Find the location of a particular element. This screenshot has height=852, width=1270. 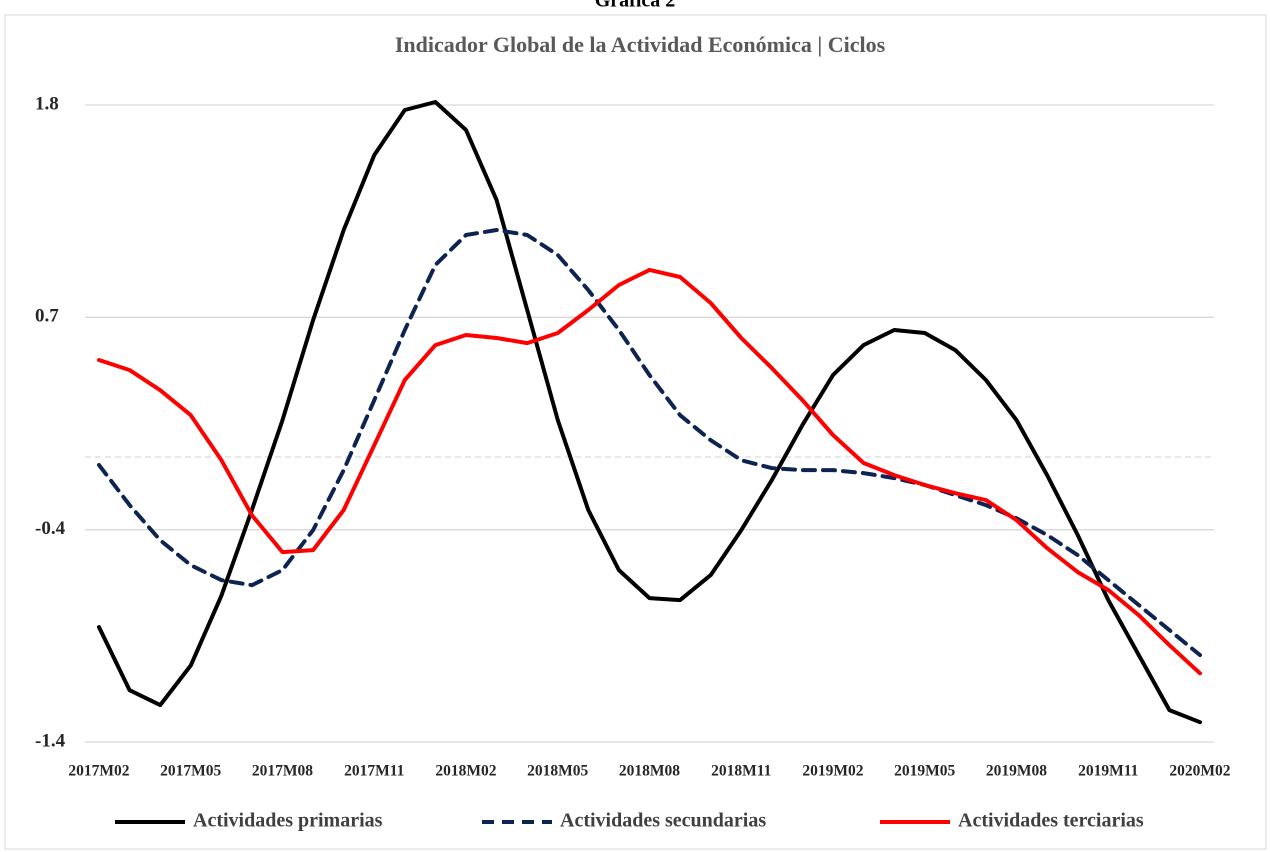

legend-label: Actividades terciarias is located at coordinates (1051, 821).